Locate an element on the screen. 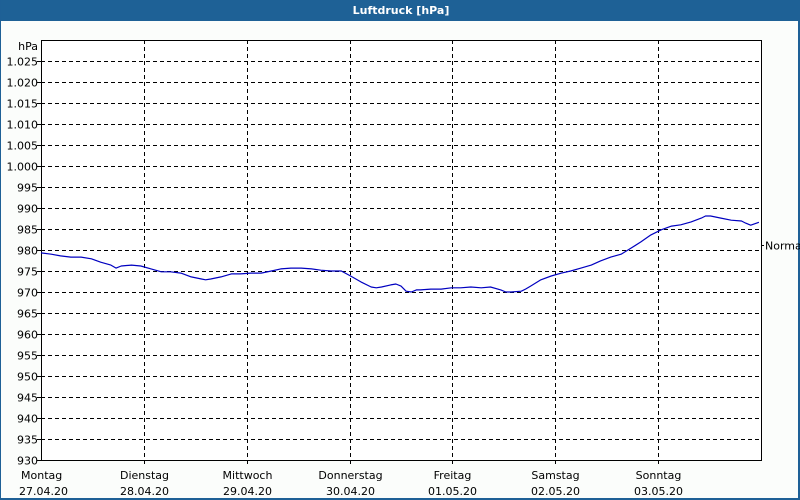 The height and width of the screenshot is (500, 800). y-tick-label: 935 is located at coordinates (27, 440).